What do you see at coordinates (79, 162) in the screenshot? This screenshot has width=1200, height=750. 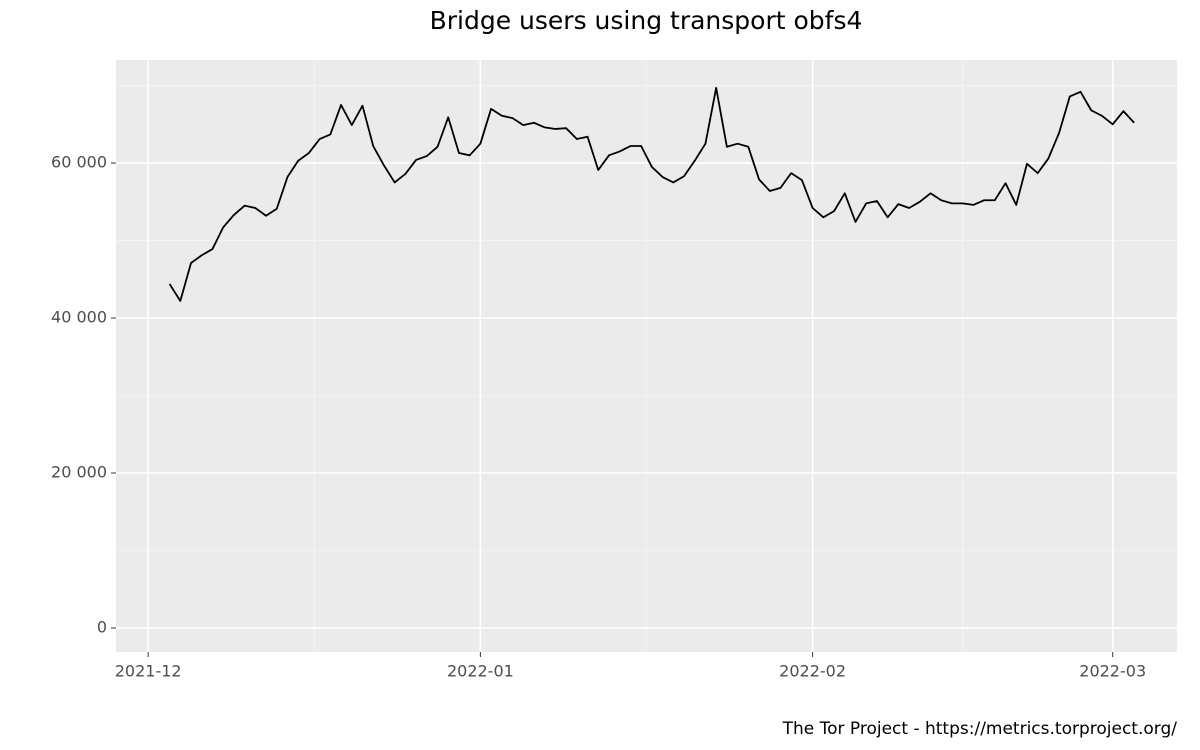 I see `y-tick-label: 60 000` at bounding box center [79, 162].